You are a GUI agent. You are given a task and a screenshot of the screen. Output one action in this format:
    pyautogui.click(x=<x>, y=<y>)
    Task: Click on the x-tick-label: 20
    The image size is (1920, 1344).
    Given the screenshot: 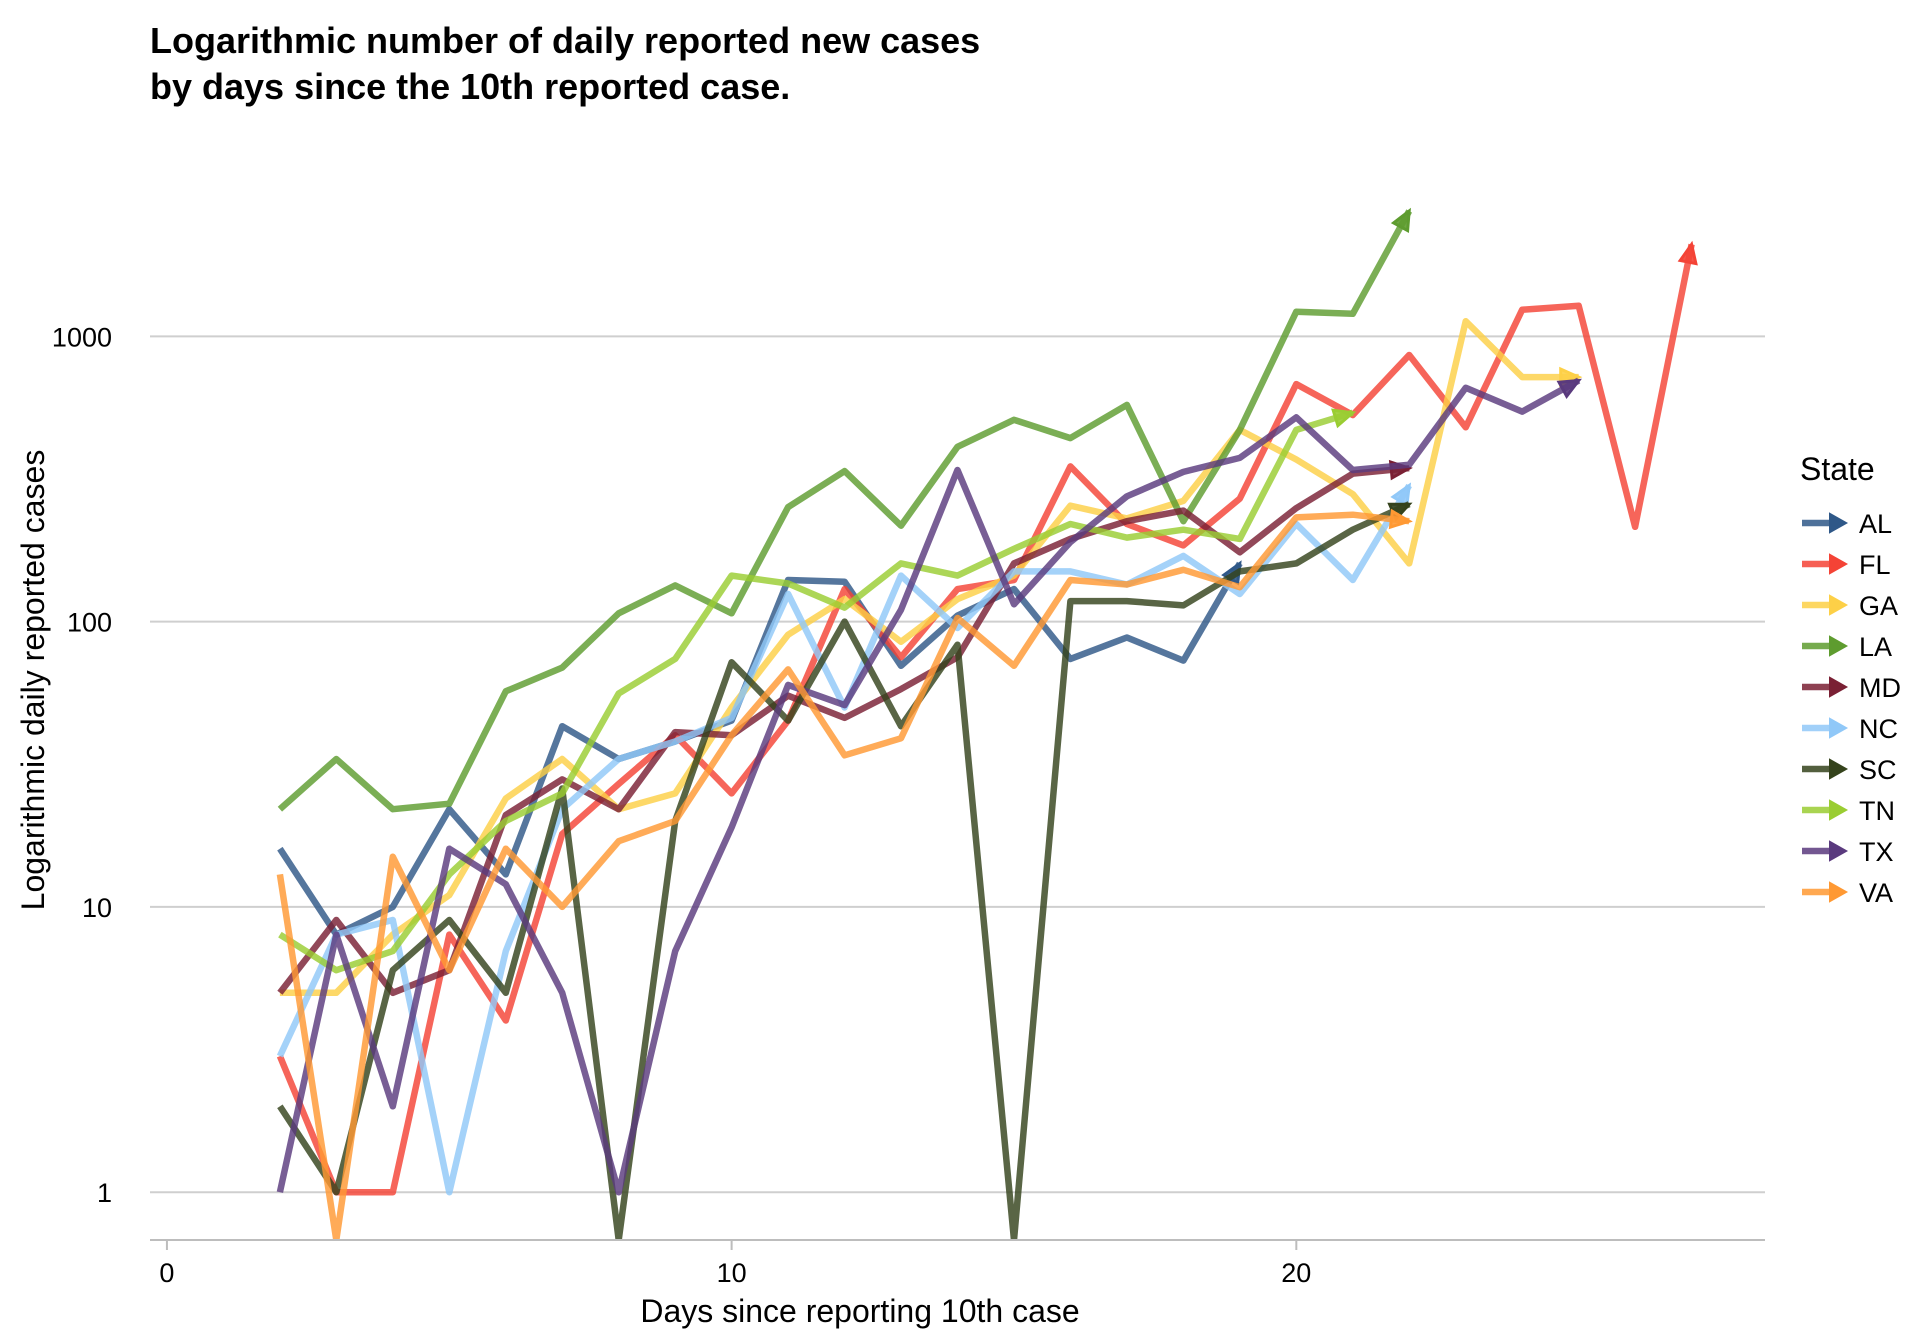 What is the action you would take?
    pyautogui.click(x=1296, y=1273)
    